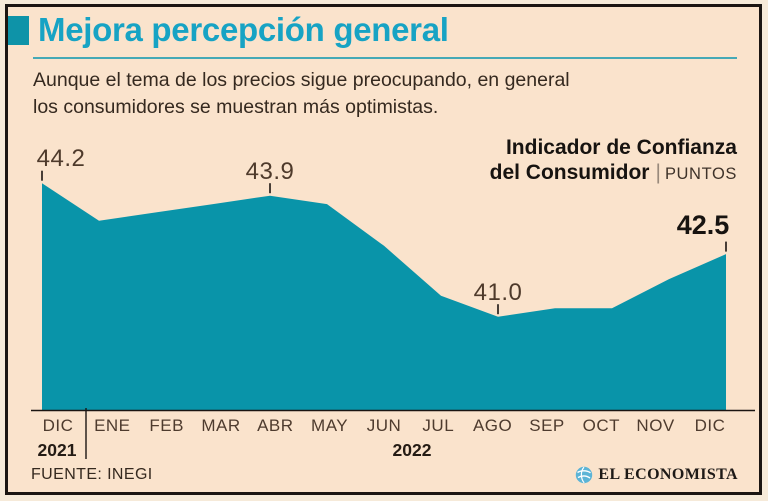  I want to click on page-title: Mejora percepción general, so click(243, 29).